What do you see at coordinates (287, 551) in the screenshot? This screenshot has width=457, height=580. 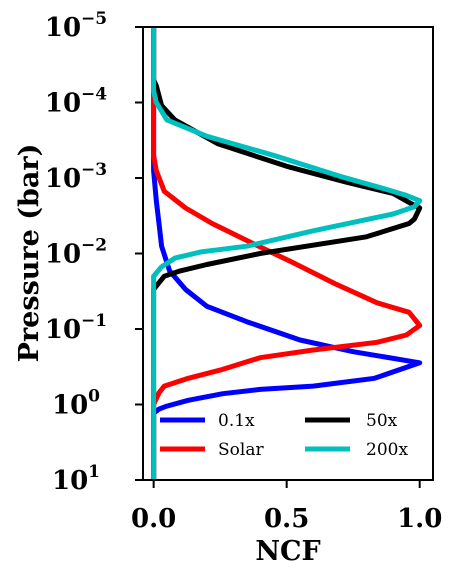 I see `x-axis-title: NCF` at bounding box center [287, 551].